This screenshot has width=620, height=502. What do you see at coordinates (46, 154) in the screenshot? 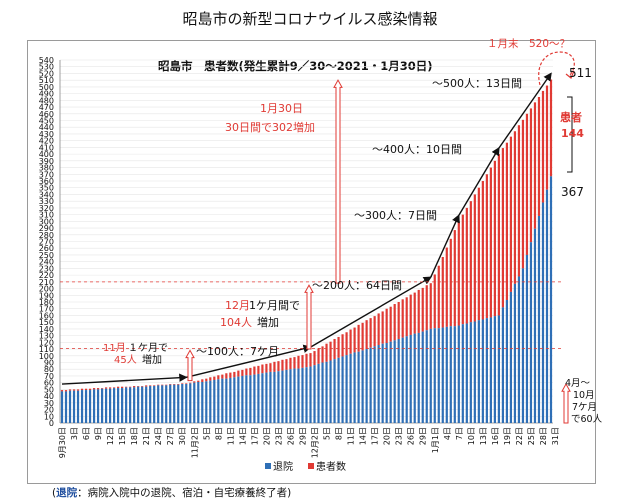
I see `y-tick-label: 400` at bounding box center [46, 154].